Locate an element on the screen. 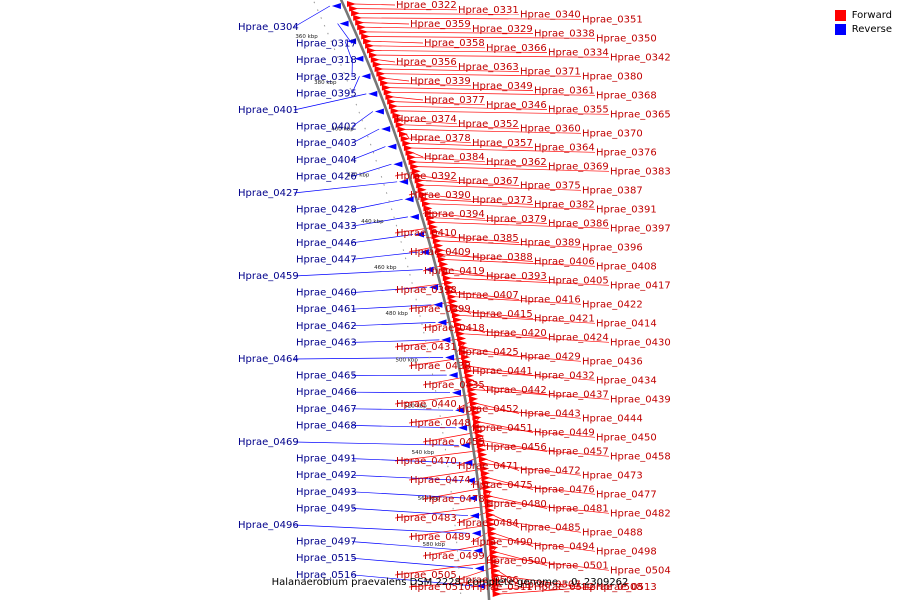  kbp-marker: 420 kbp is located at coordinates (358, 176).